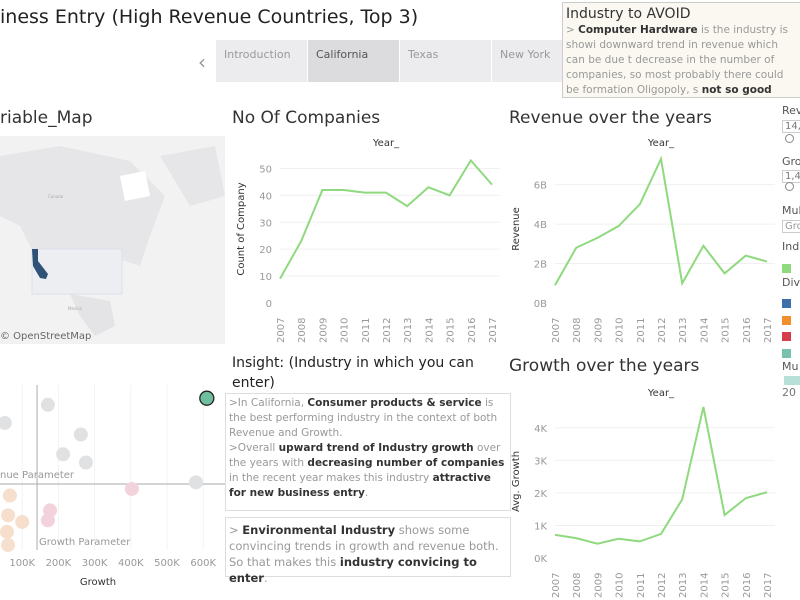 This screenshot has height=600, width=800. What do you see at coordinates (167, 563) in the screenshot?
I see `x-tick-label: 500K` at bounding box center [167, 563].